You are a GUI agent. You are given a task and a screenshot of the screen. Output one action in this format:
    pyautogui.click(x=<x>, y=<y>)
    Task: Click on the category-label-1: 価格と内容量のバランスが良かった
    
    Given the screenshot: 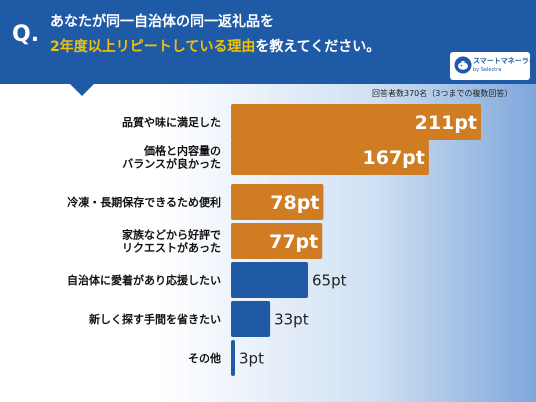 What is the action you would take?
    pyautogui.click(x=171, y=157)
    